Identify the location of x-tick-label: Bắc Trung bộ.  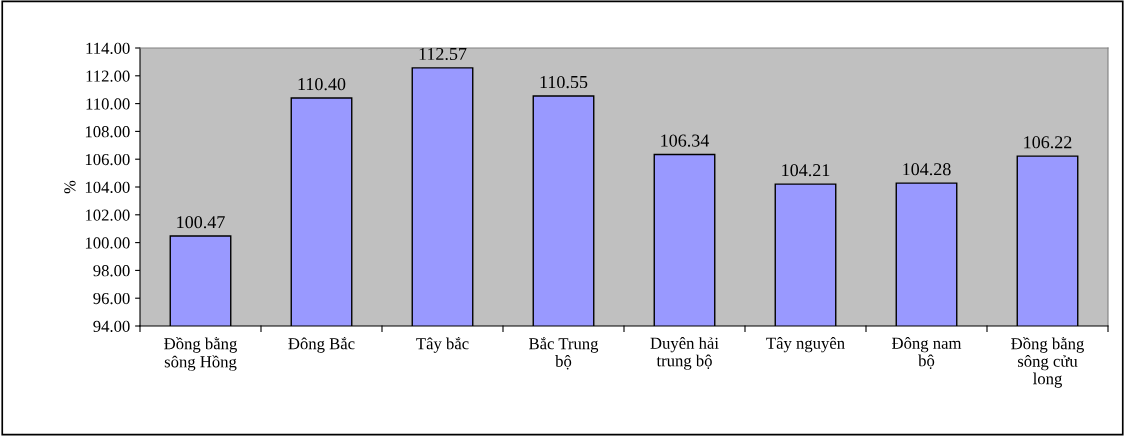
(564, 353).